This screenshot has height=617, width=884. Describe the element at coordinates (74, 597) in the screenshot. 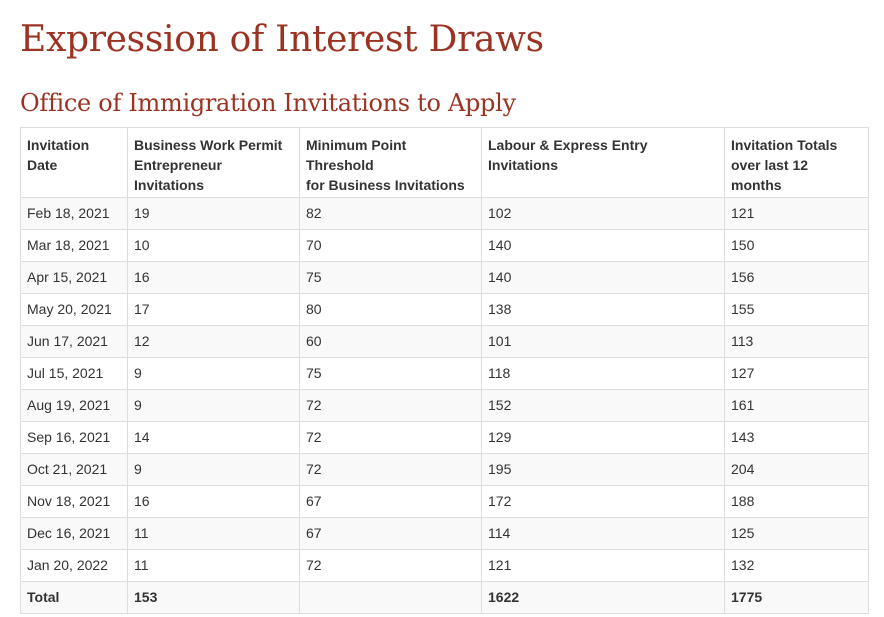

I see `total-label: Total` at that location.